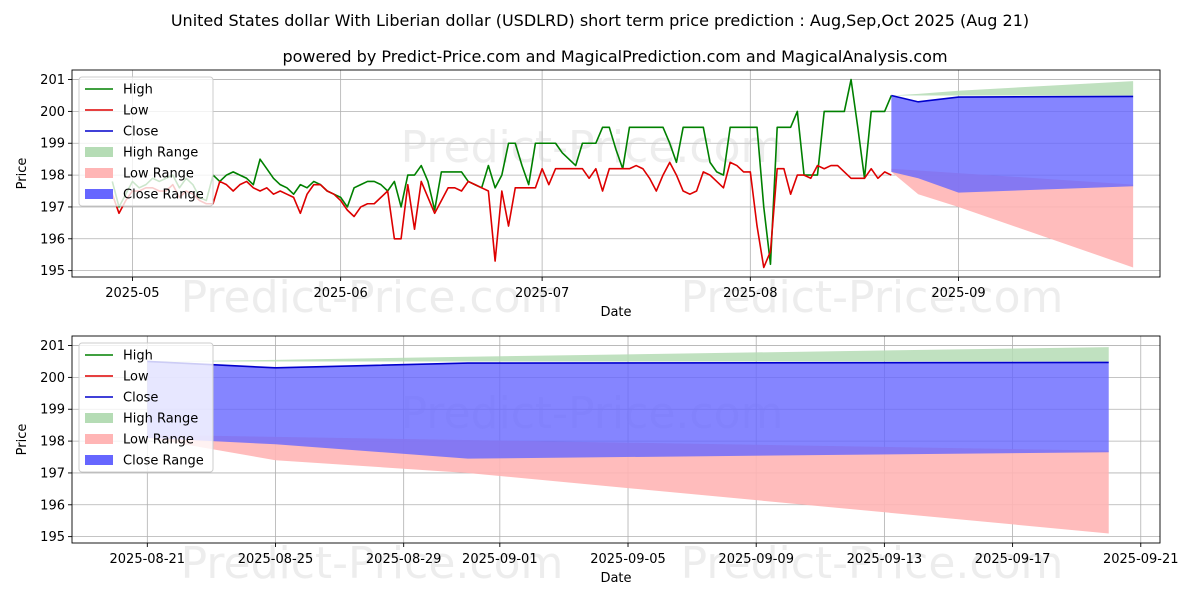 This screenshot has width=1200, height=600. Describe the element at coordinates (340, 293) in the screenshot. I see `x-tick-label: 2025-06` at that location.